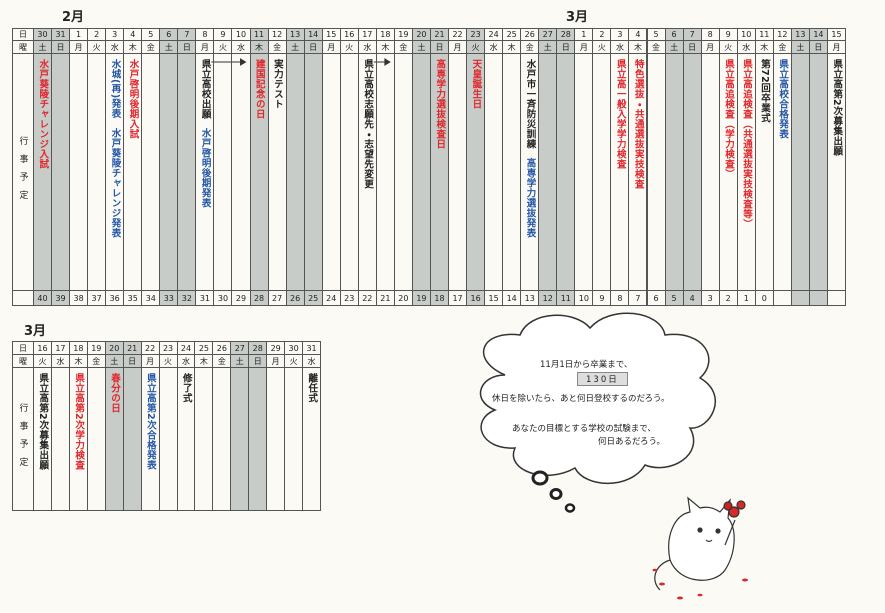 This screenshot has height=613, width=885. Describe the element at coordinates (311, 392) in the screenshot. I see `events: 離任式` at that location.